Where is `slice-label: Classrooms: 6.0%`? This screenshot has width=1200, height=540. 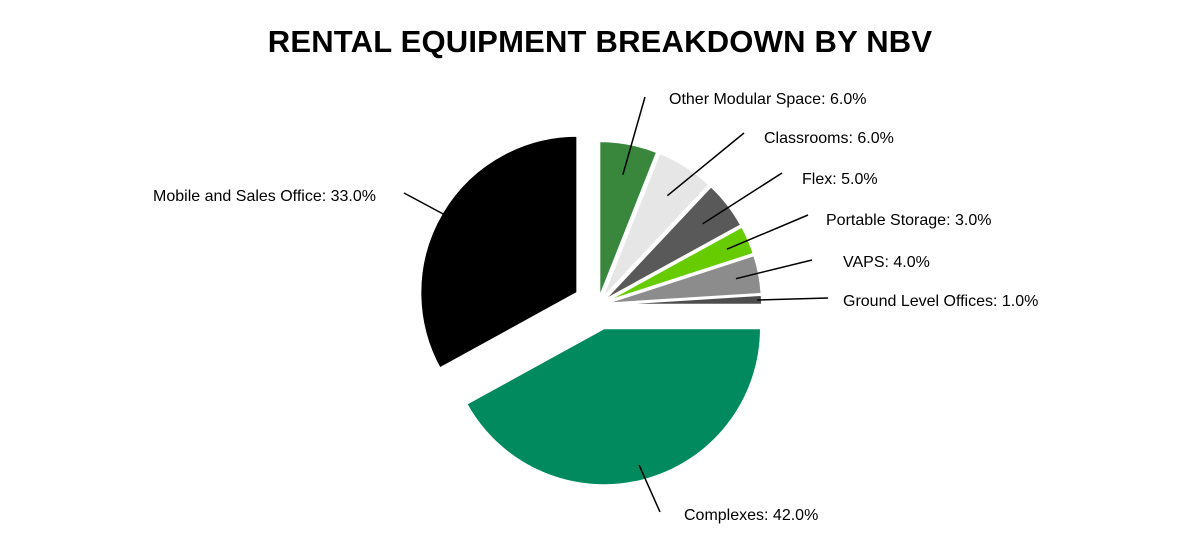 slice-label: Classrooms: 6.0% is located at coordinates (829, 138).